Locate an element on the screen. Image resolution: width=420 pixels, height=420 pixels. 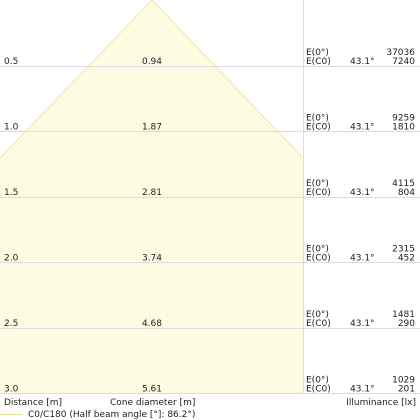
ec0-illuminance-value: 290 is located at coordinates (406, 324).